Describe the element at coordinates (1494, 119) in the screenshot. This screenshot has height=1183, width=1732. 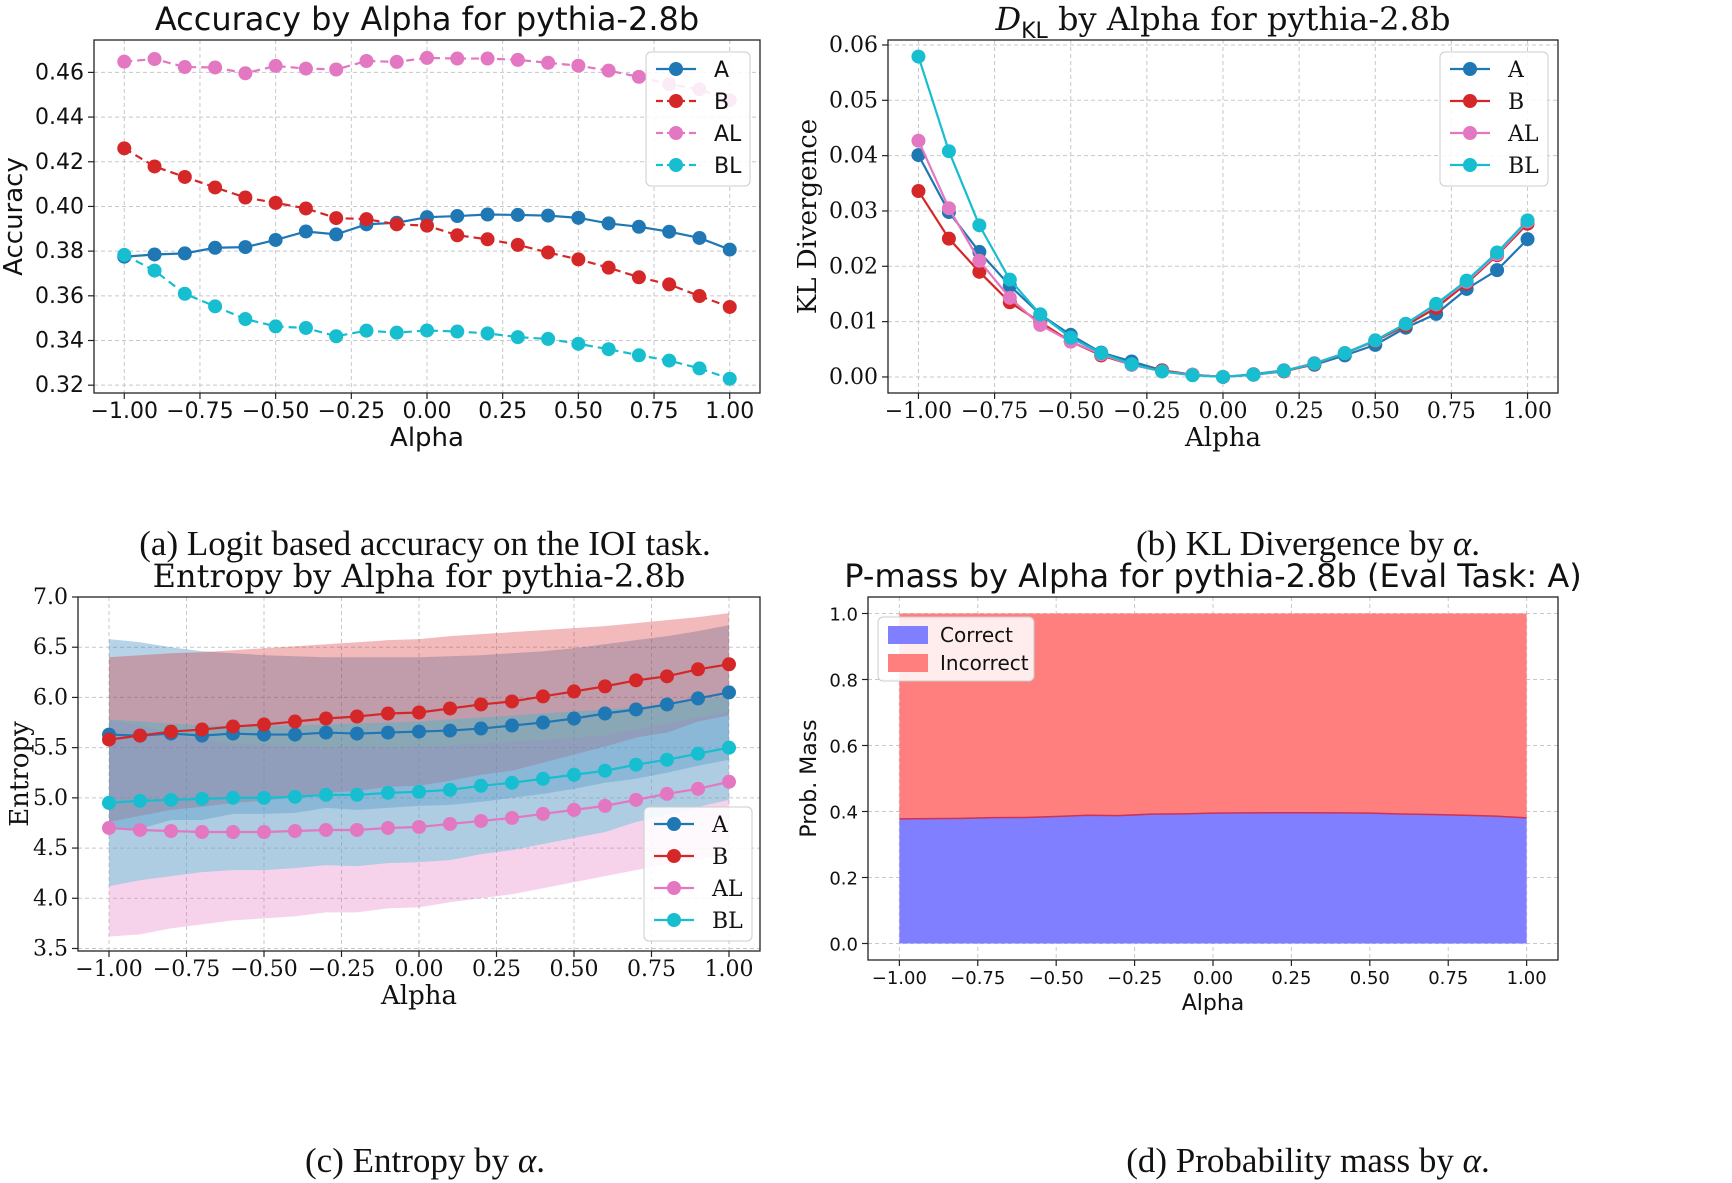
I see `legend-box` at that location.